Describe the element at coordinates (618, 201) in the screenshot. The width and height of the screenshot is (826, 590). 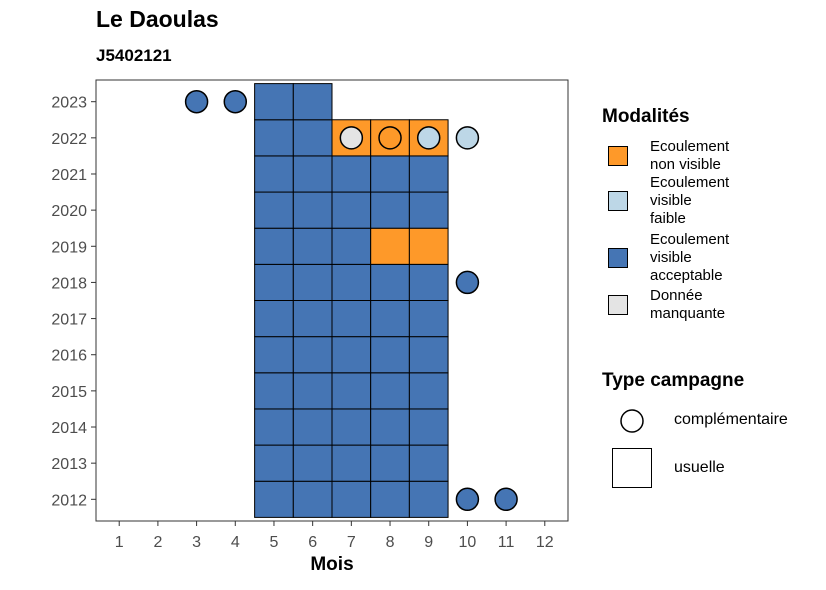
I see `legend-key-faible` at that location.